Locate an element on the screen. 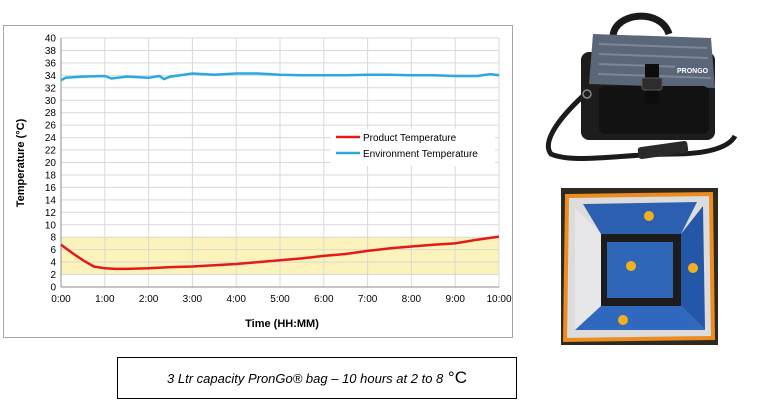 This screenshot has width=768, height=402. buckle is located at coordinates (652, 84).